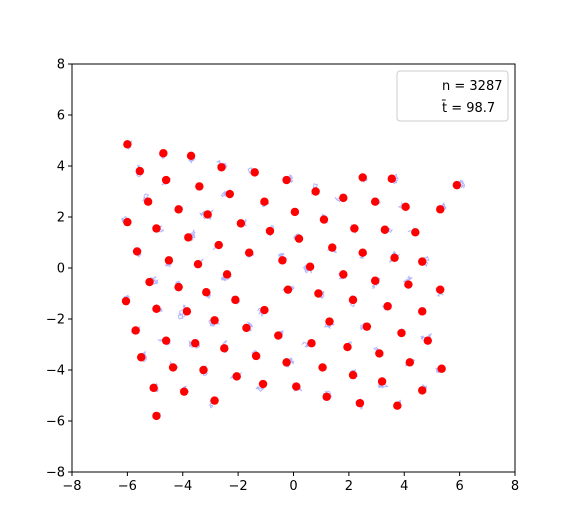  Describe the element at coordinates (459, 486) in the screenshot. I see `x-tick-label: 6` at that location.